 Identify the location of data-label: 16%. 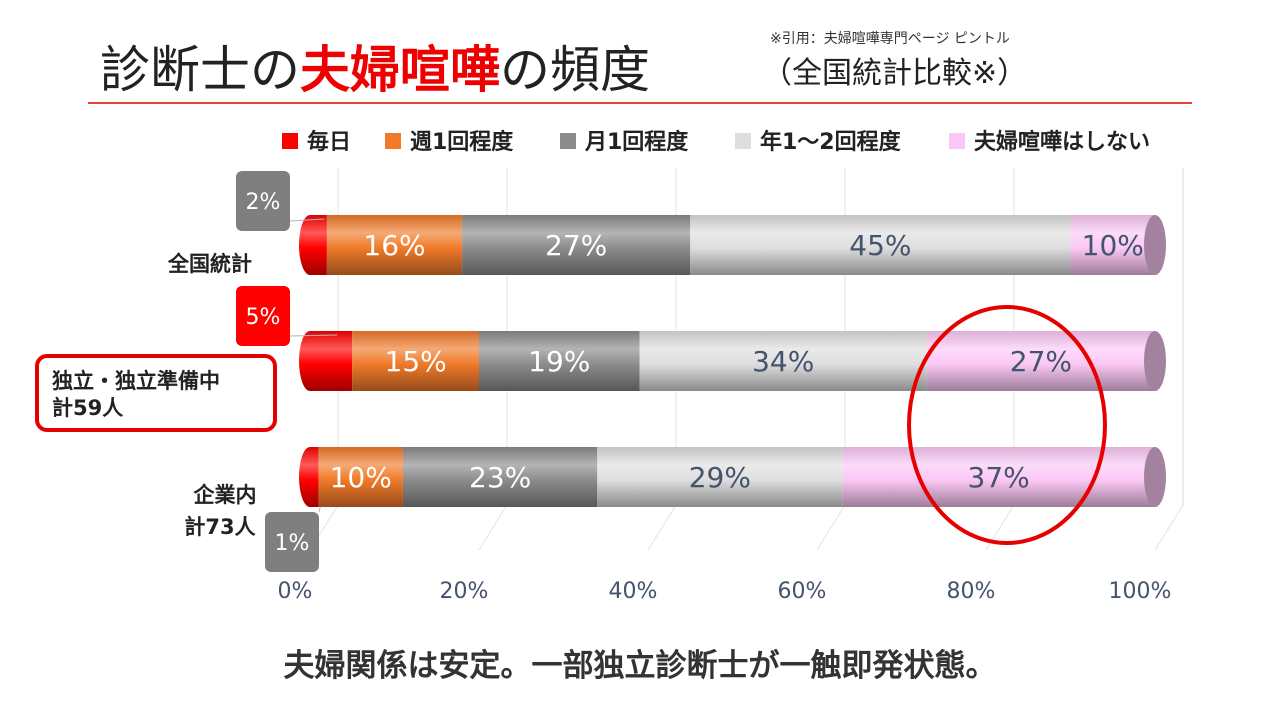
(394, 245).